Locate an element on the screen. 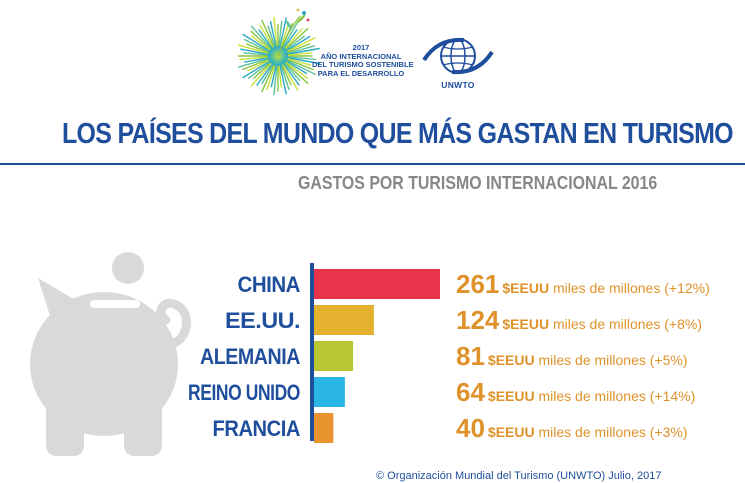  bars is located at coordinates (377, 356).